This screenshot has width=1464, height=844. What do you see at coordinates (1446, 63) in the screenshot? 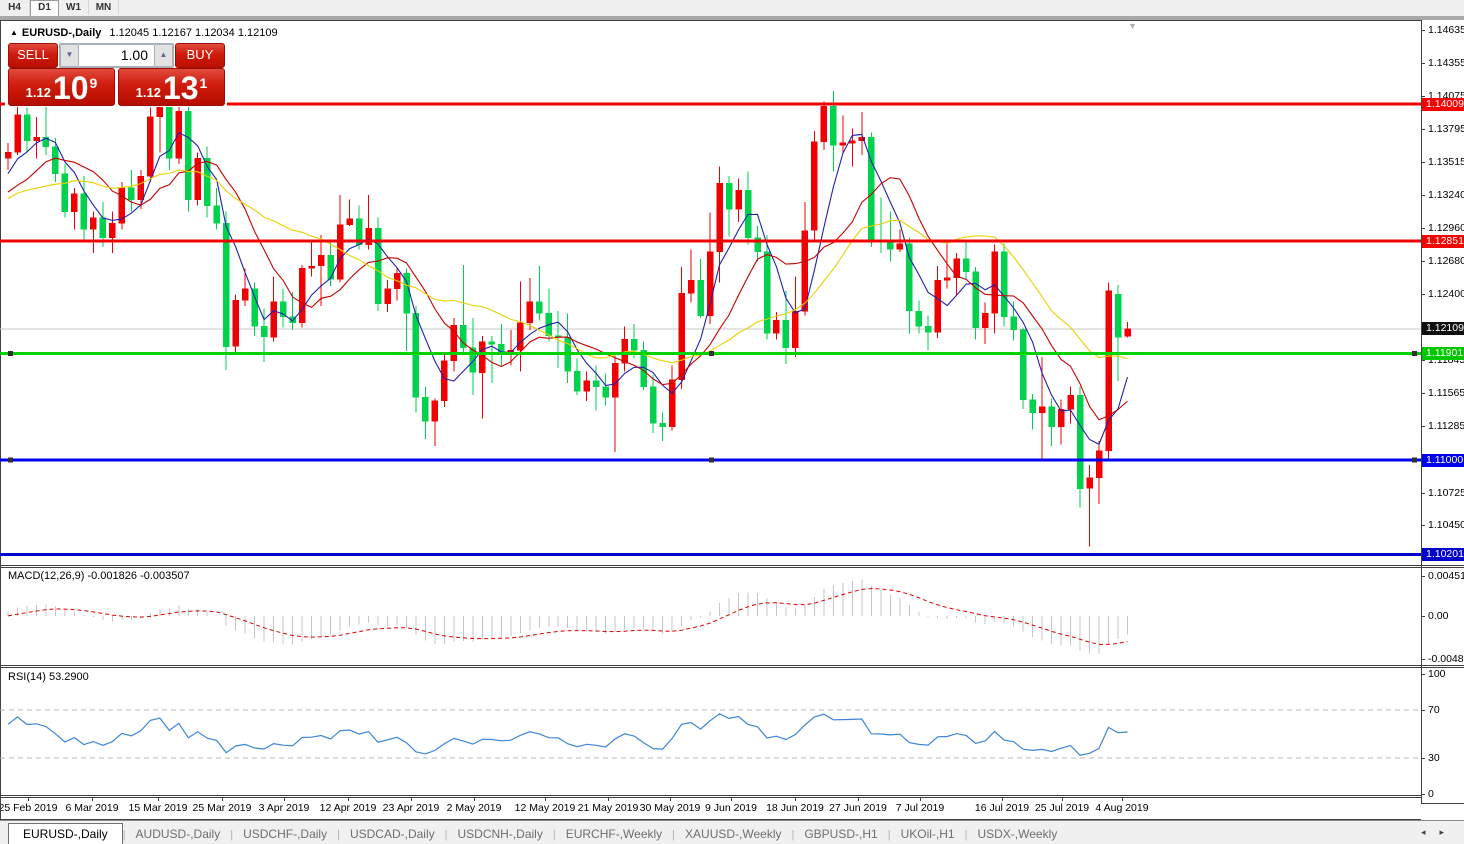
I see `axis-tick-label: 1.14355` at bounding box center [1446, 63].